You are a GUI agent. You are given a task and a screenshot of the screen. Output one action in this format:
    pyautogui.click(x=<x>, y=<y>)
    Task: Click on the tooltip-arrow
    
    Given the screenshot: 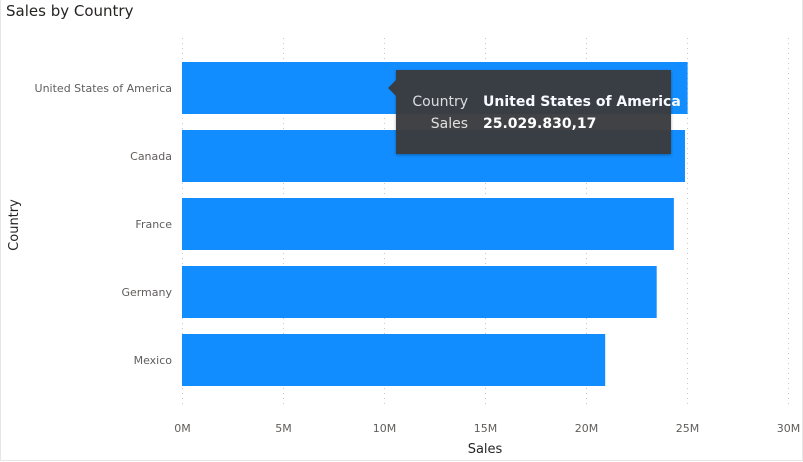 What is the action you would take?
    pyautogui.click(x=392, y=88)
    